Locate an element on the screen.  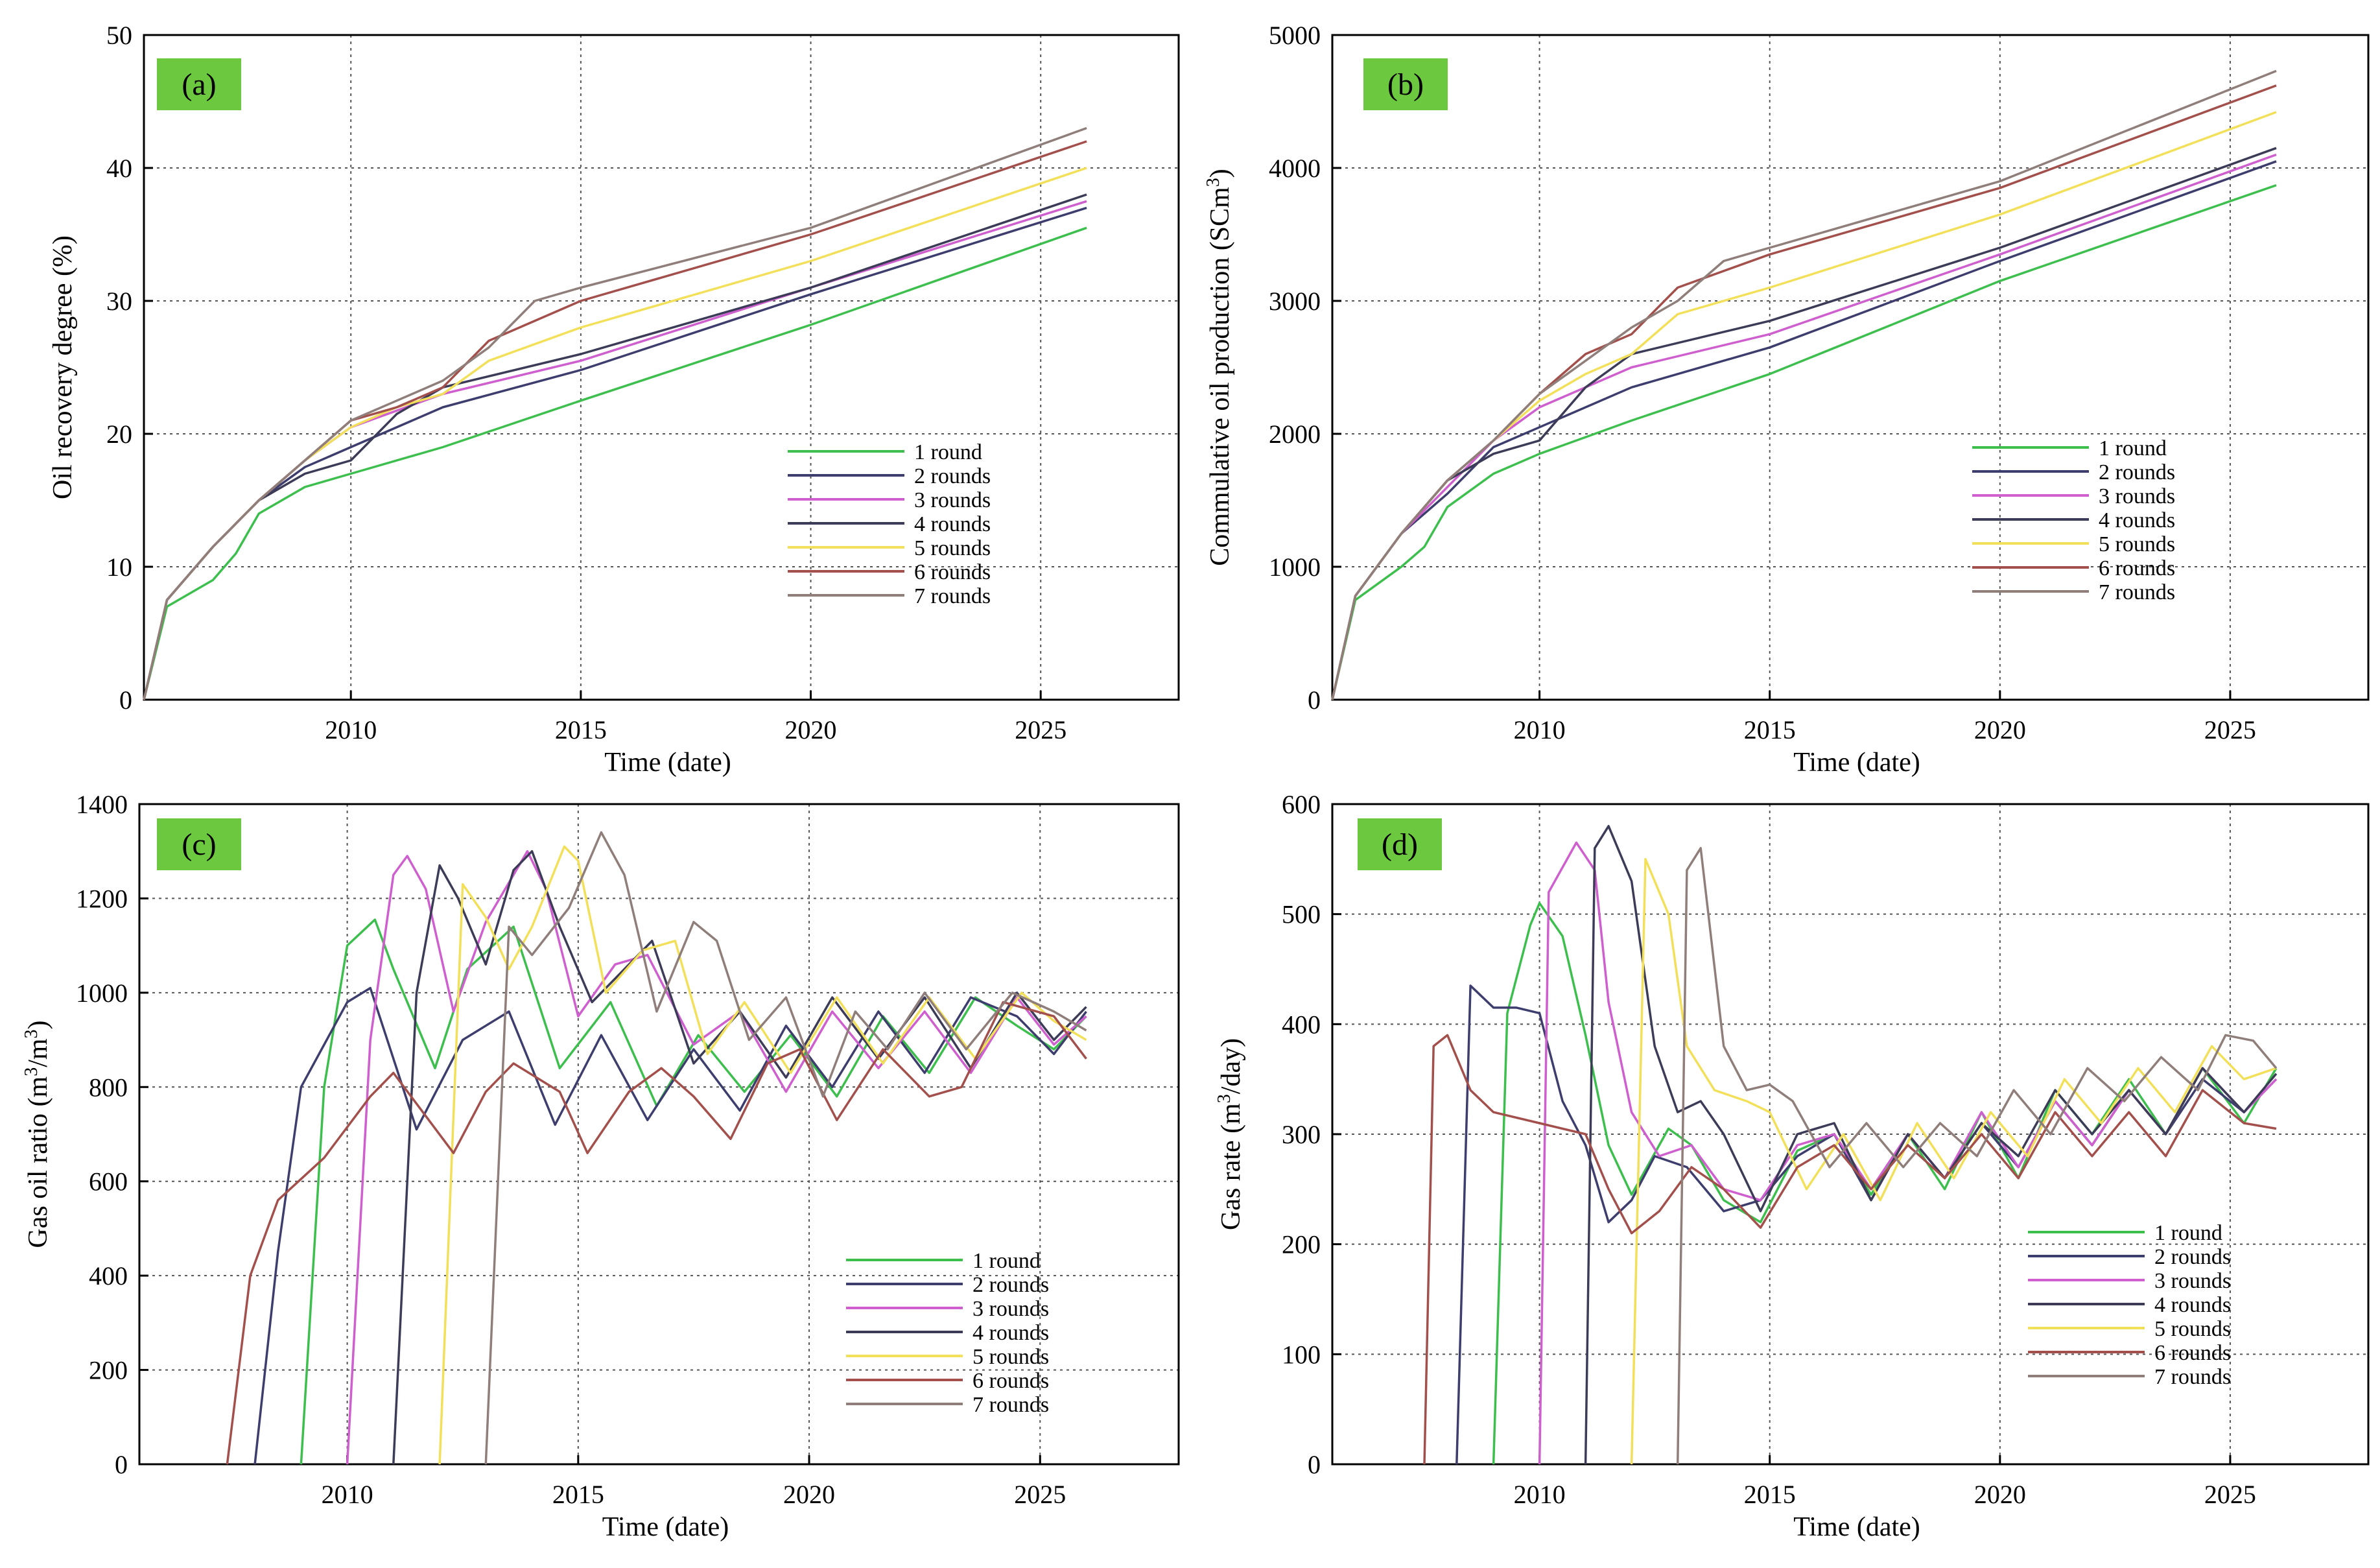
panel-label: (d) is located at coordinates (1400, 844).